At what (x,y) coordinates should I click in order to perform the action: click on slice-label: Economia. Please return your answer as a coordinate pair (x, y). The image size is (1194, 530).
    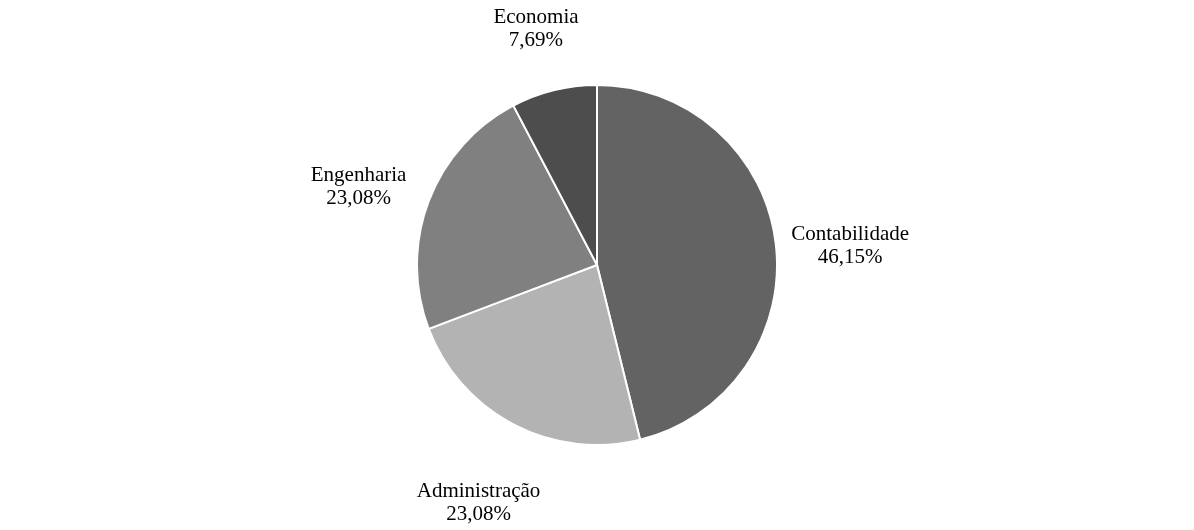
    Looking at the image, I should click on (536, 16).